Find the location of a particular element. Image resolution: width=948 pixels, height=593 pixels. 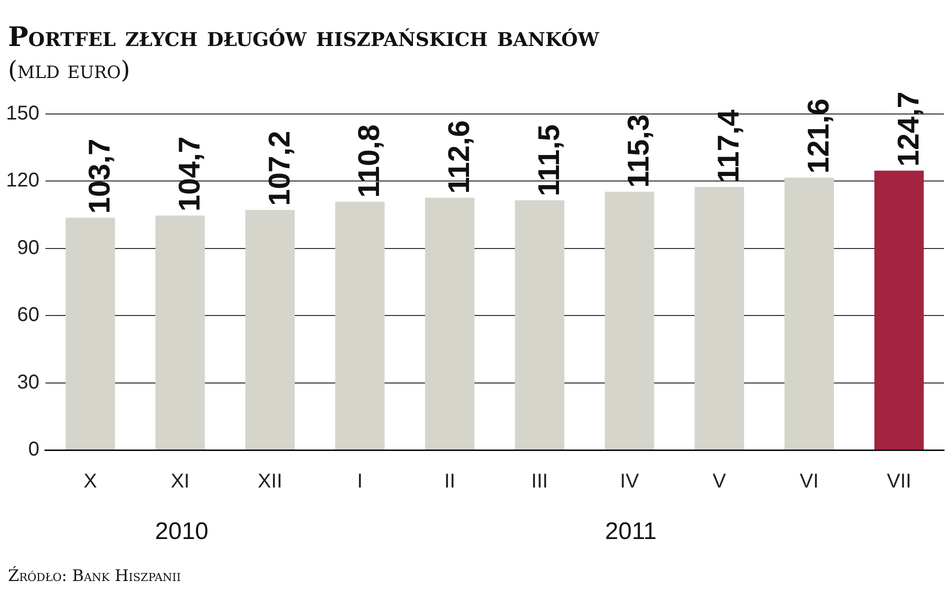

data-label: 110,8 is located at coordinates (369, 161).